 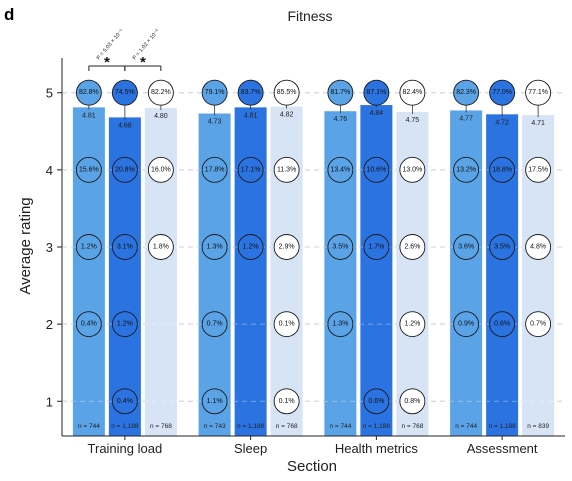 What do you see at coordinates (340, 92) in the screenshot?
I see `rating-pct-label: 81.7%` at bounding box center [340, 92].